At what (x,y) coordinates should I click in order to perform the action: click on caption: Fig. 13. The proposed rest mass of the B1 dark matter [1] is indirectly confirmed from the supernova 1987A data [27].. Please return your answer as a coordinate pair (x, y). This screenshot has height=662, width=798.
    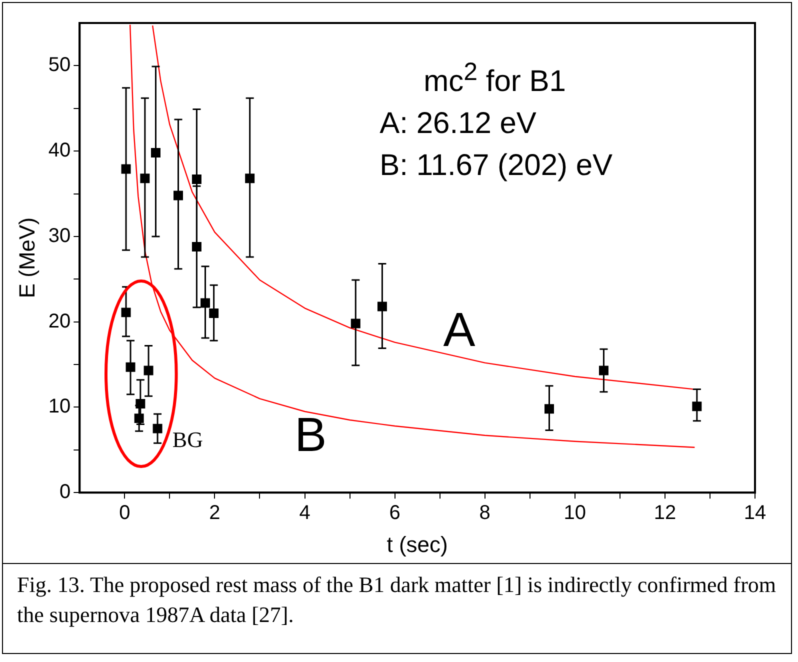
    Looking at the image, I should click on (397, 599).